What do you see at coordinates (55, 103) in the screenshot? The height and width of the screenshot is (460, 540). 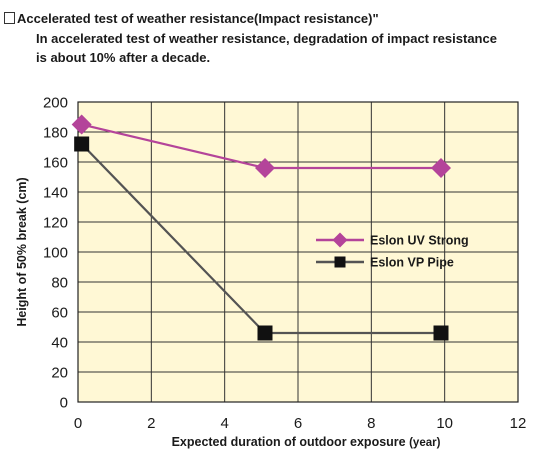 I see `y-tick-label: 200` at bounding box center [55, 103].